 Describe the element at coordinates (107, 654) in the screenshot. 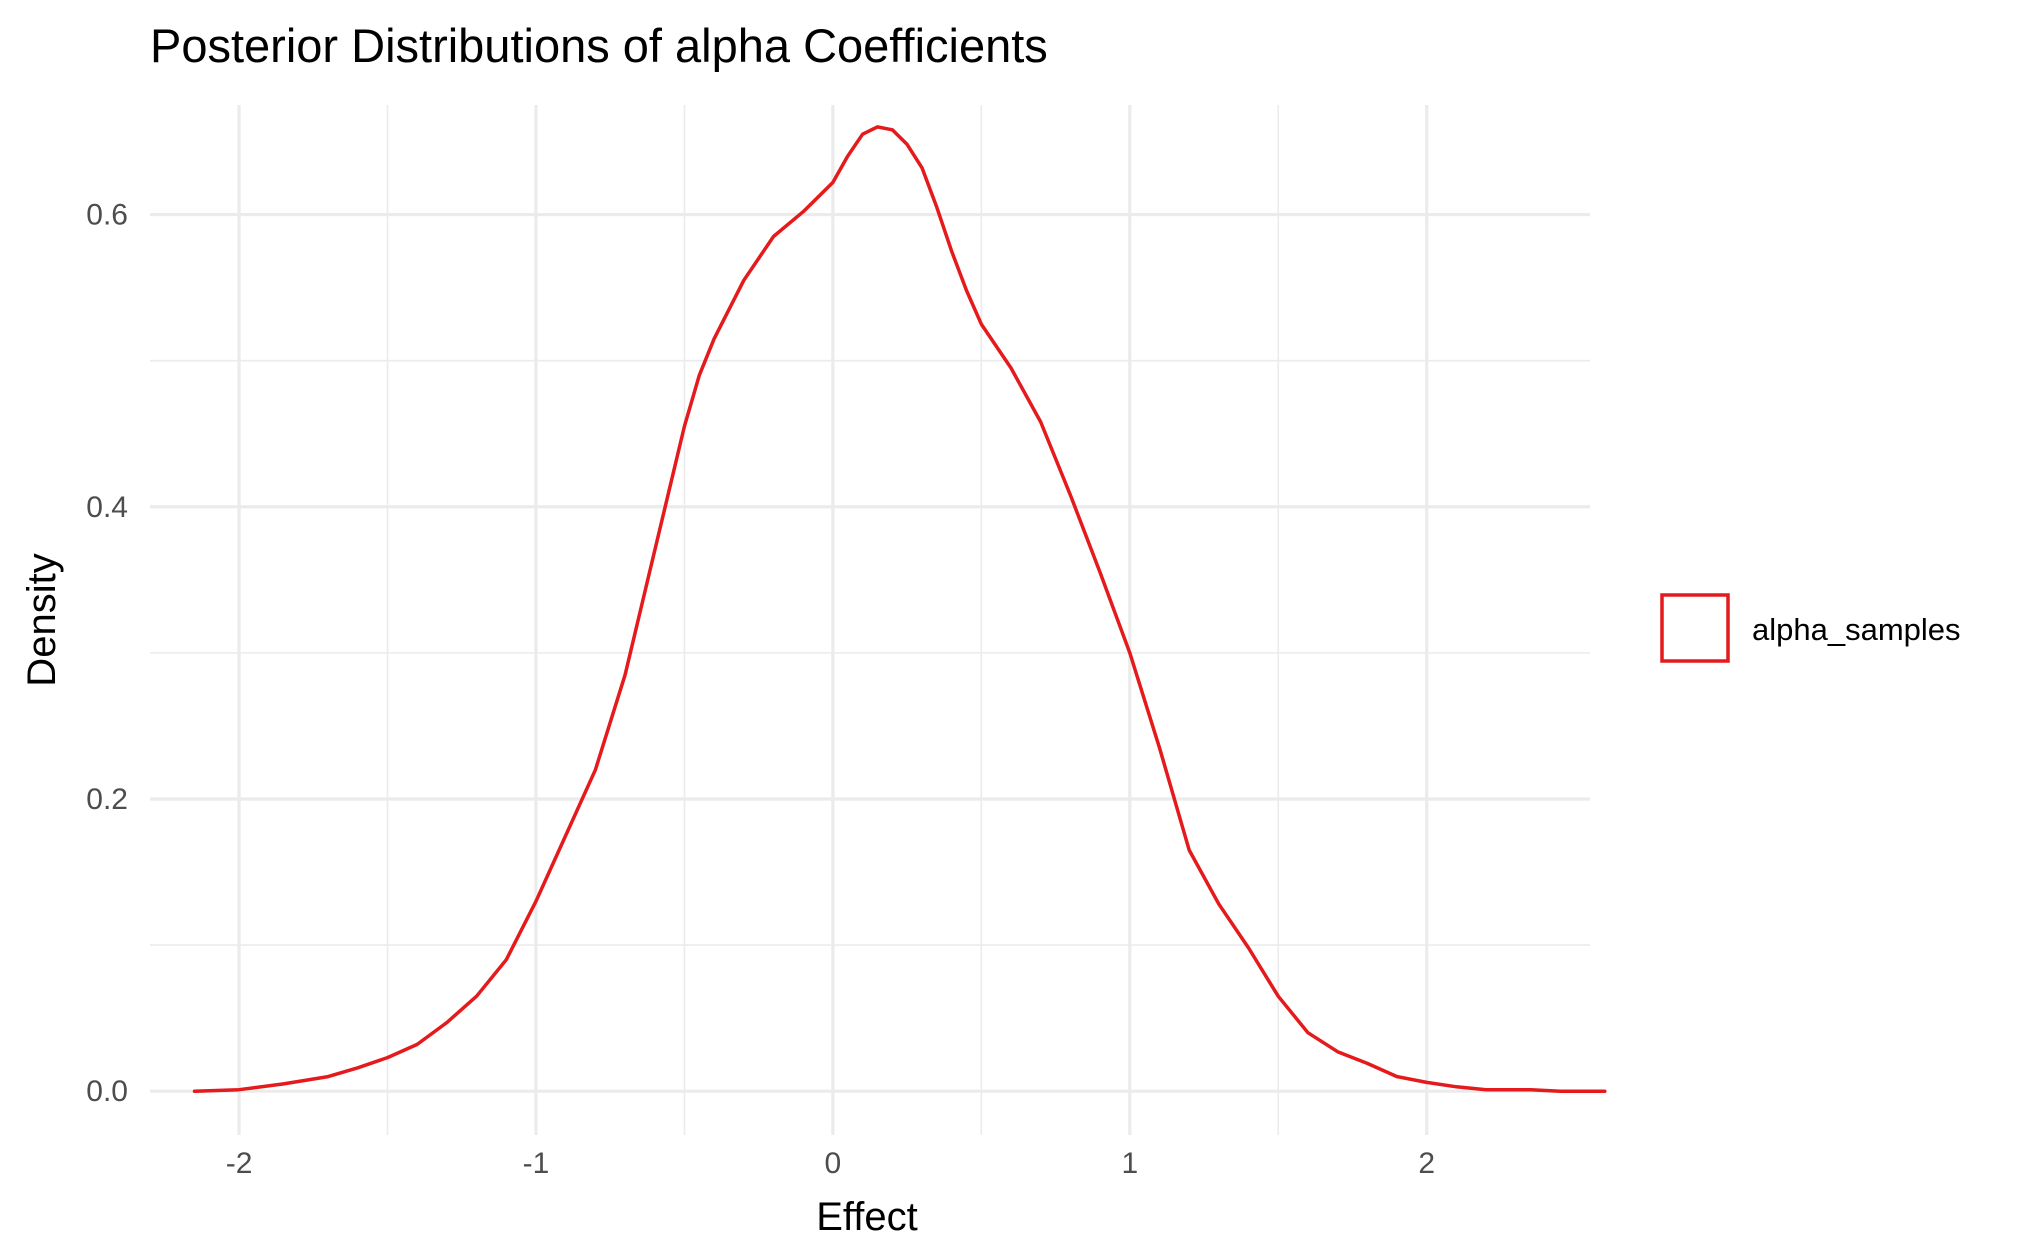

I see `y-axis-tick-labels: 0.0 0.2 0.4 0.6` at that location.